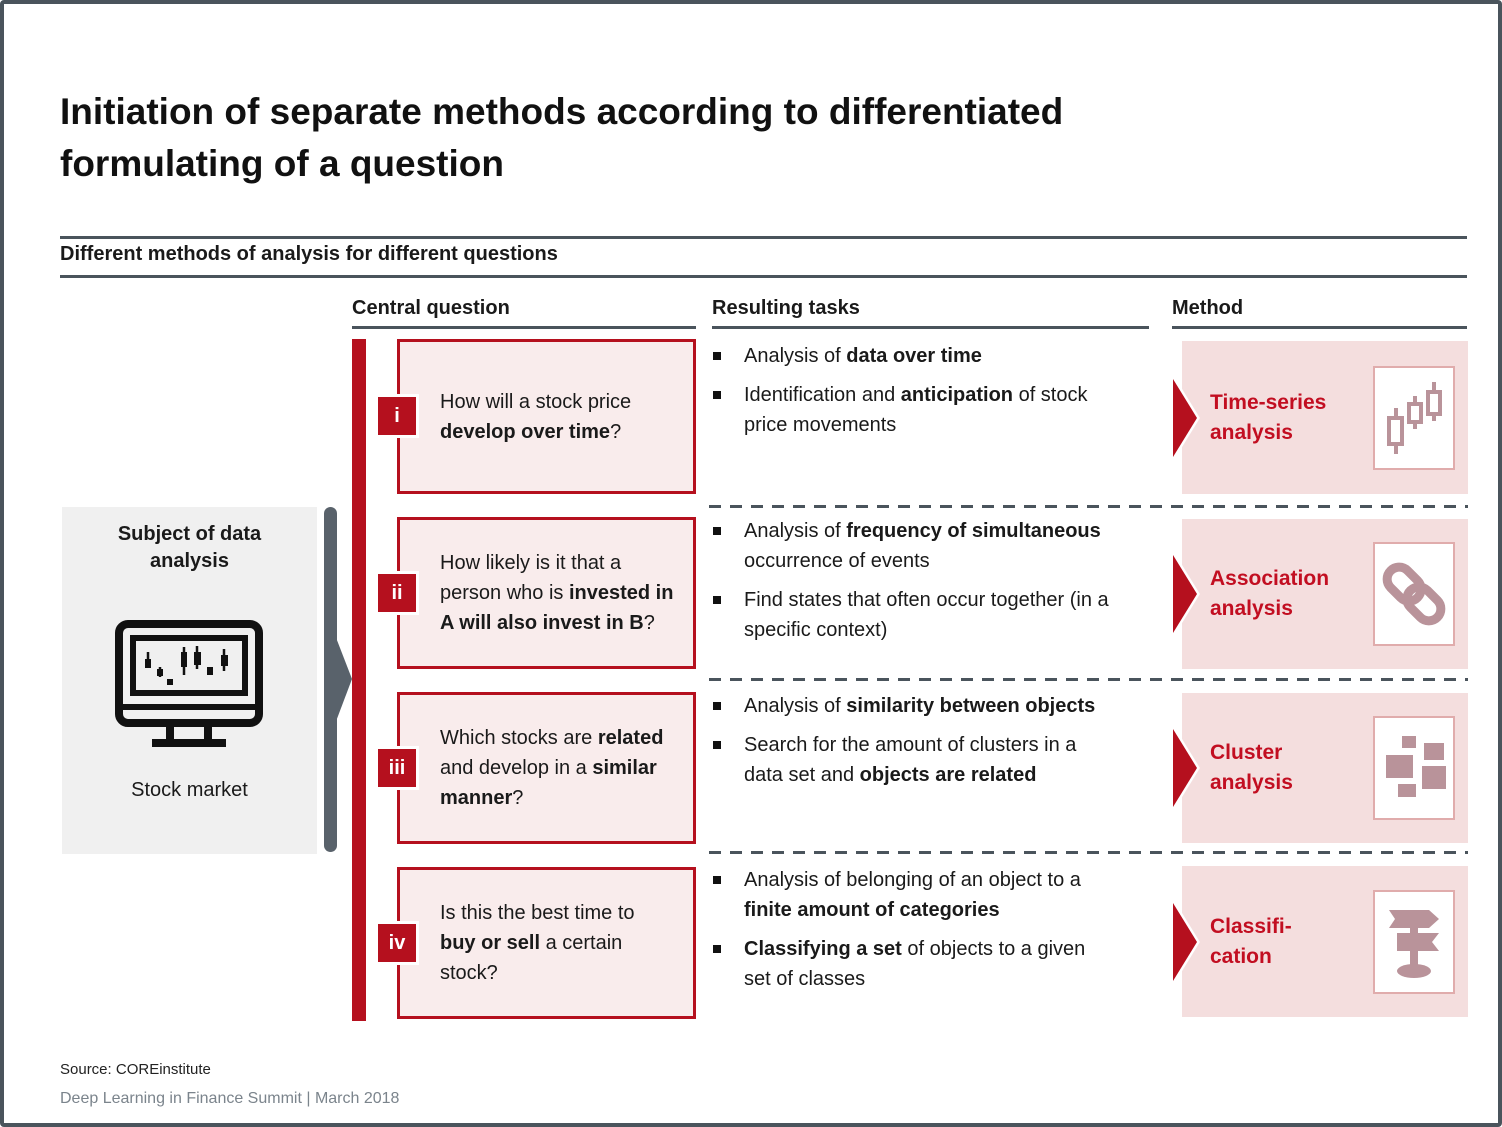 This screenshot has height=1127, width=1502. I want to click on stock-market-monitor-icon, so click(189, 688).